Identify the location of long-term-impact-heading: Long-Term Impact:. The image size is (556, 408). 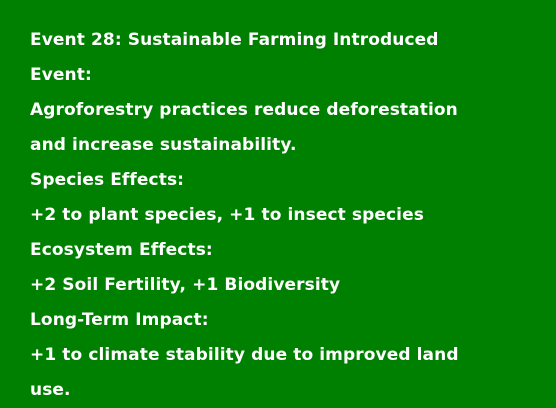
(119, 320).